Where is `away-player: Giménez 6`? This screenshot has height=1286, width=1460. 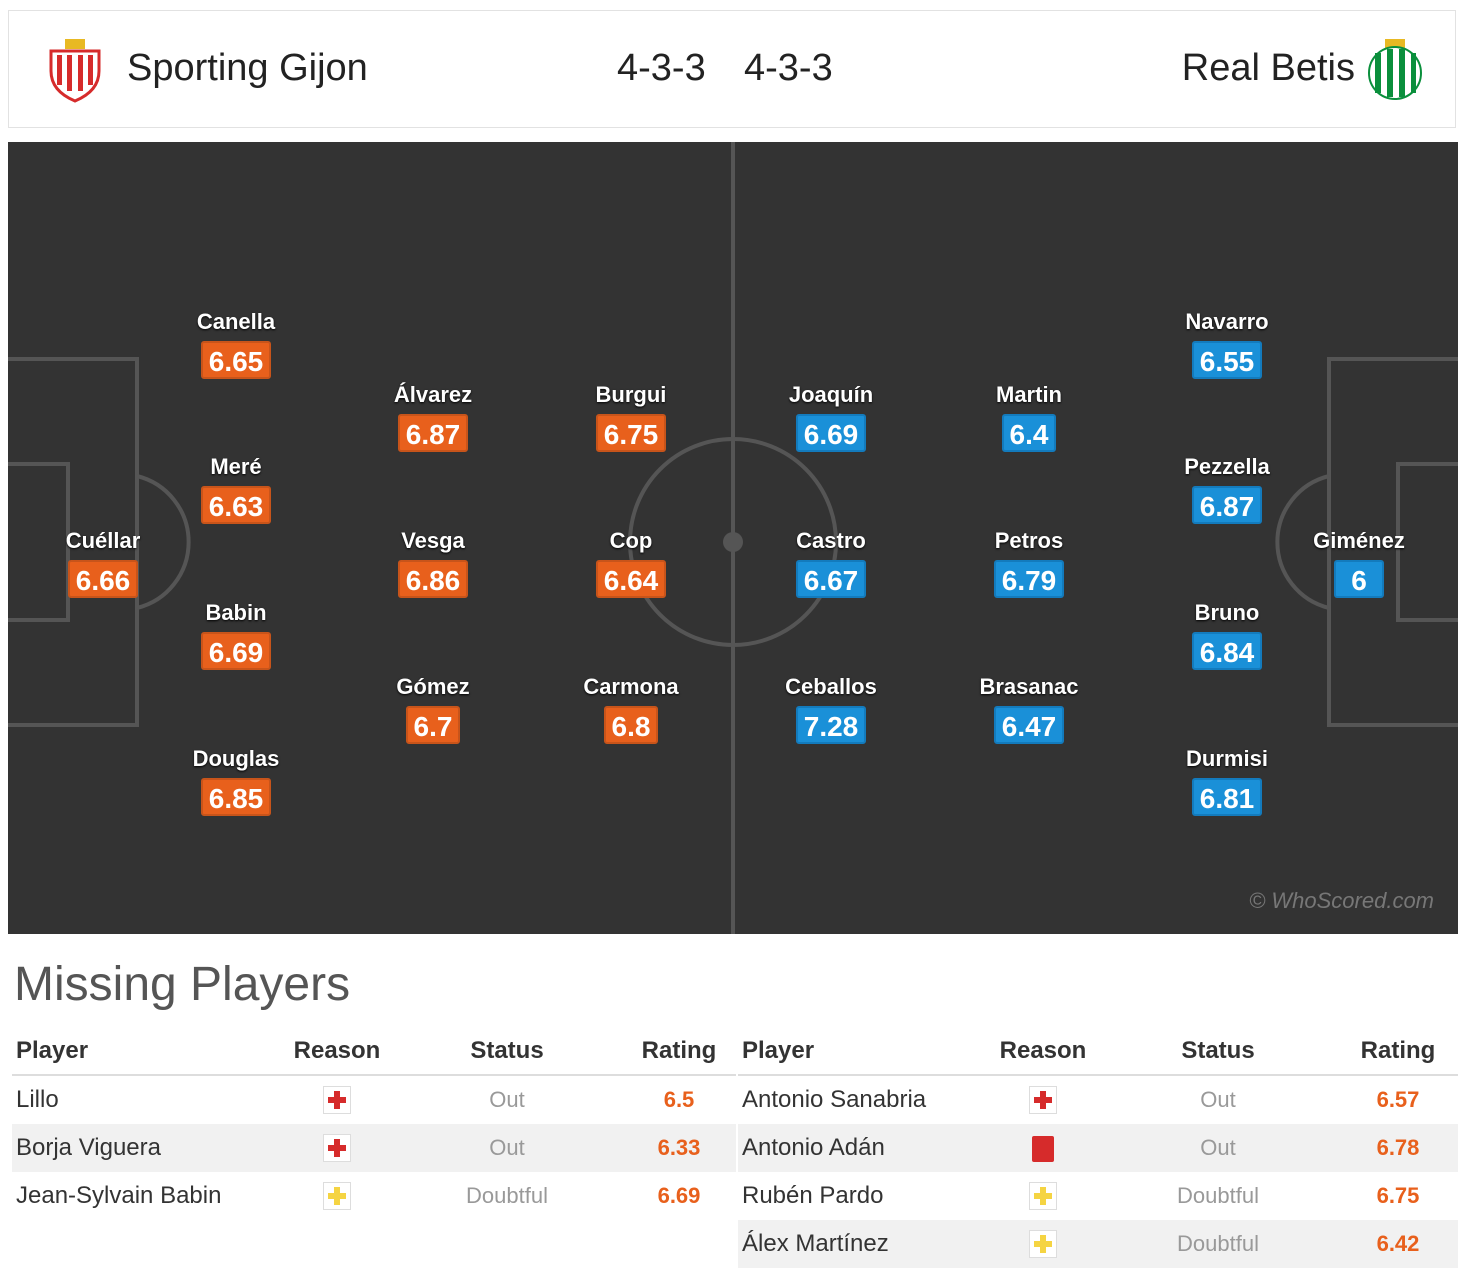 away-player: Giménez 6 is located at coordinates (1359, 563).